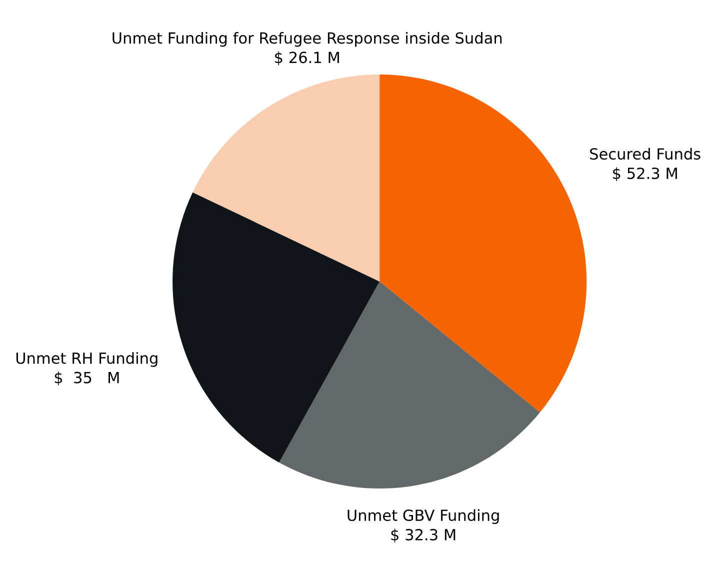 The height and width of the screenshot is (563, 723). Describe the element at coordinates (423, 516) in the screenshot. I see `slice-label: Unmet GBV Funding` at that location.